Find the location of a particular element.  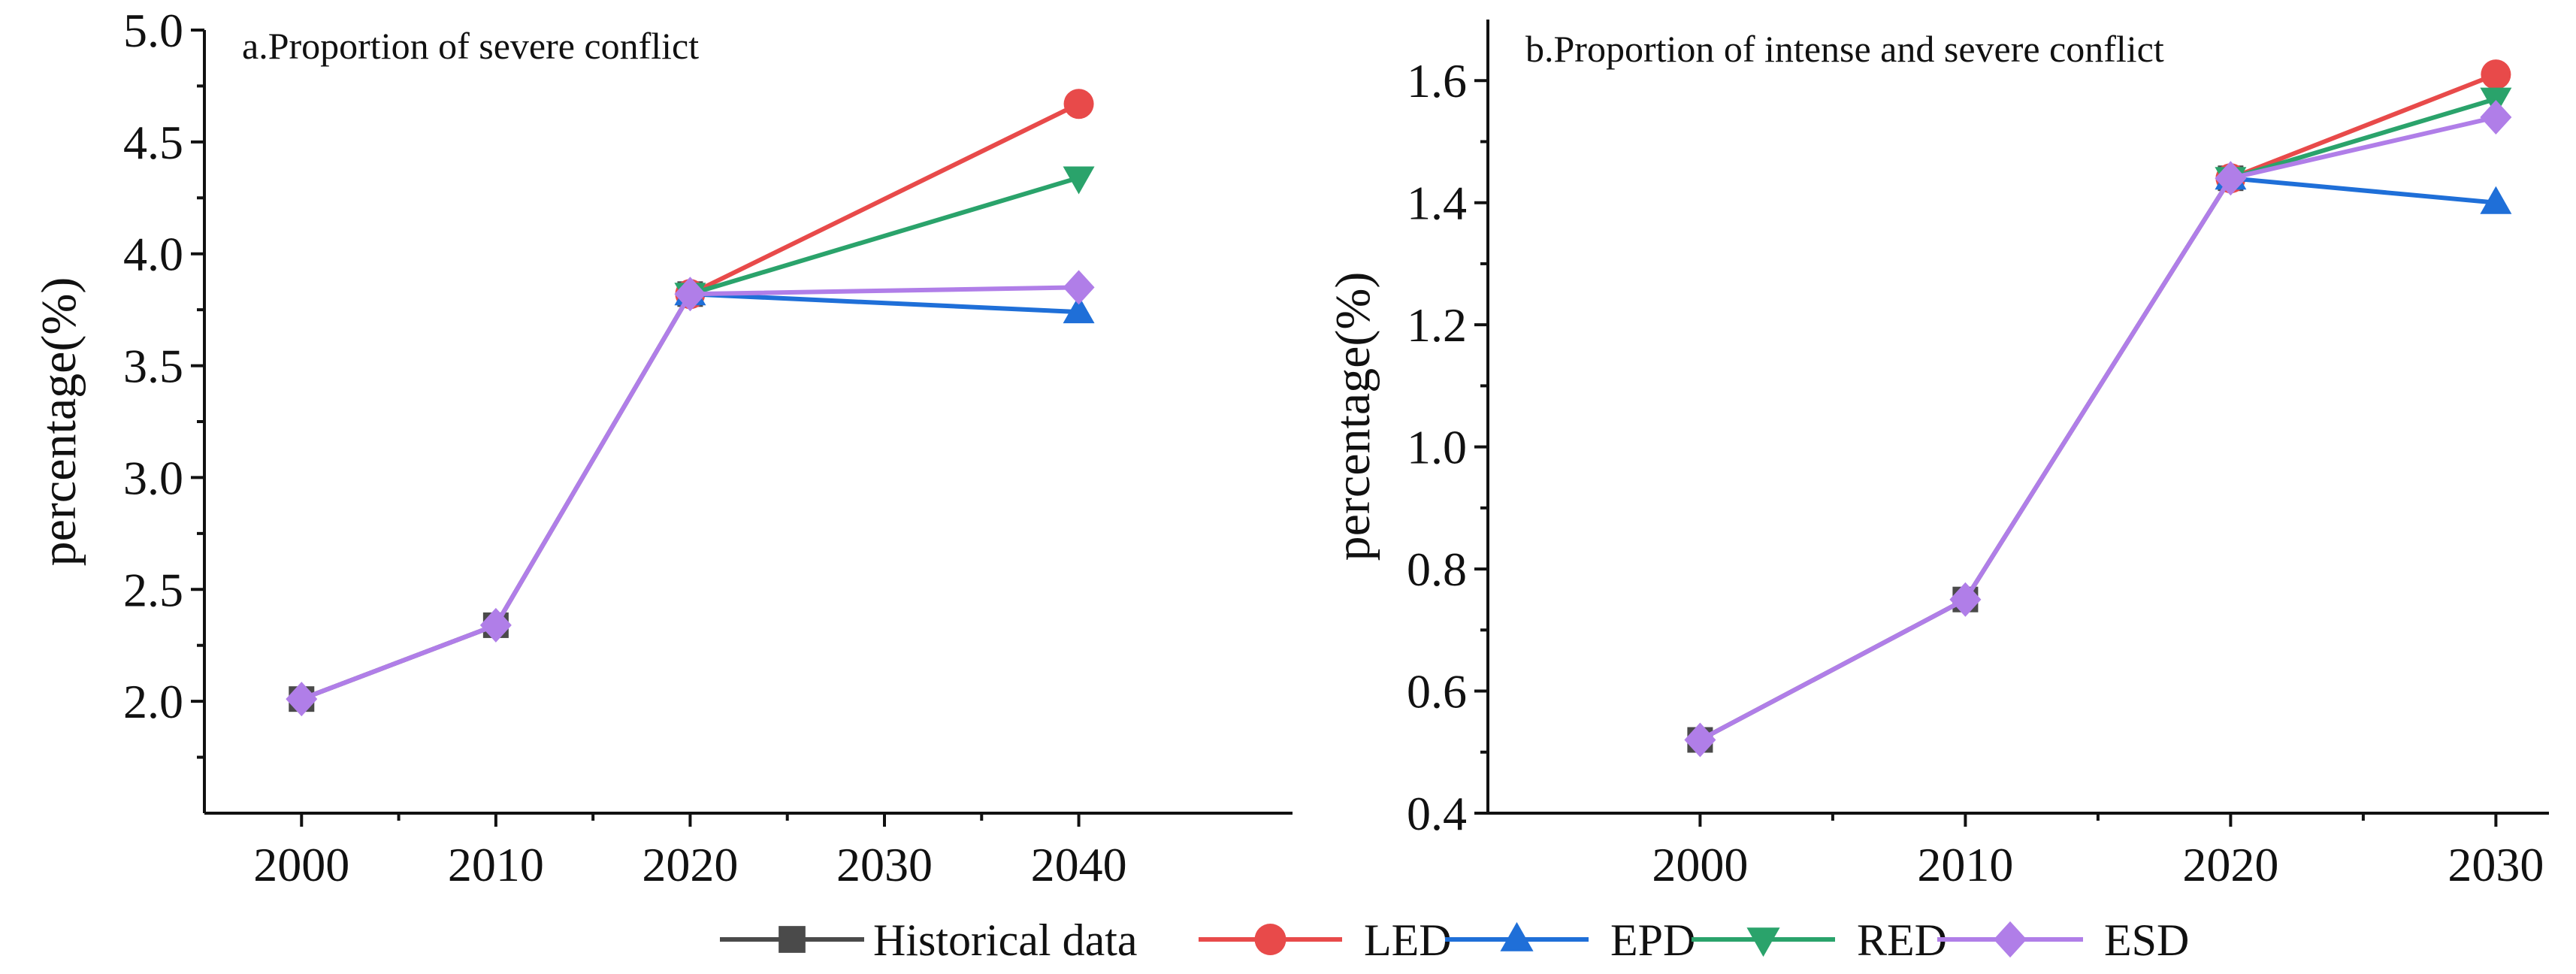

panel-title: a.Proportion of severe conflict is located at coordinates (471, 46).